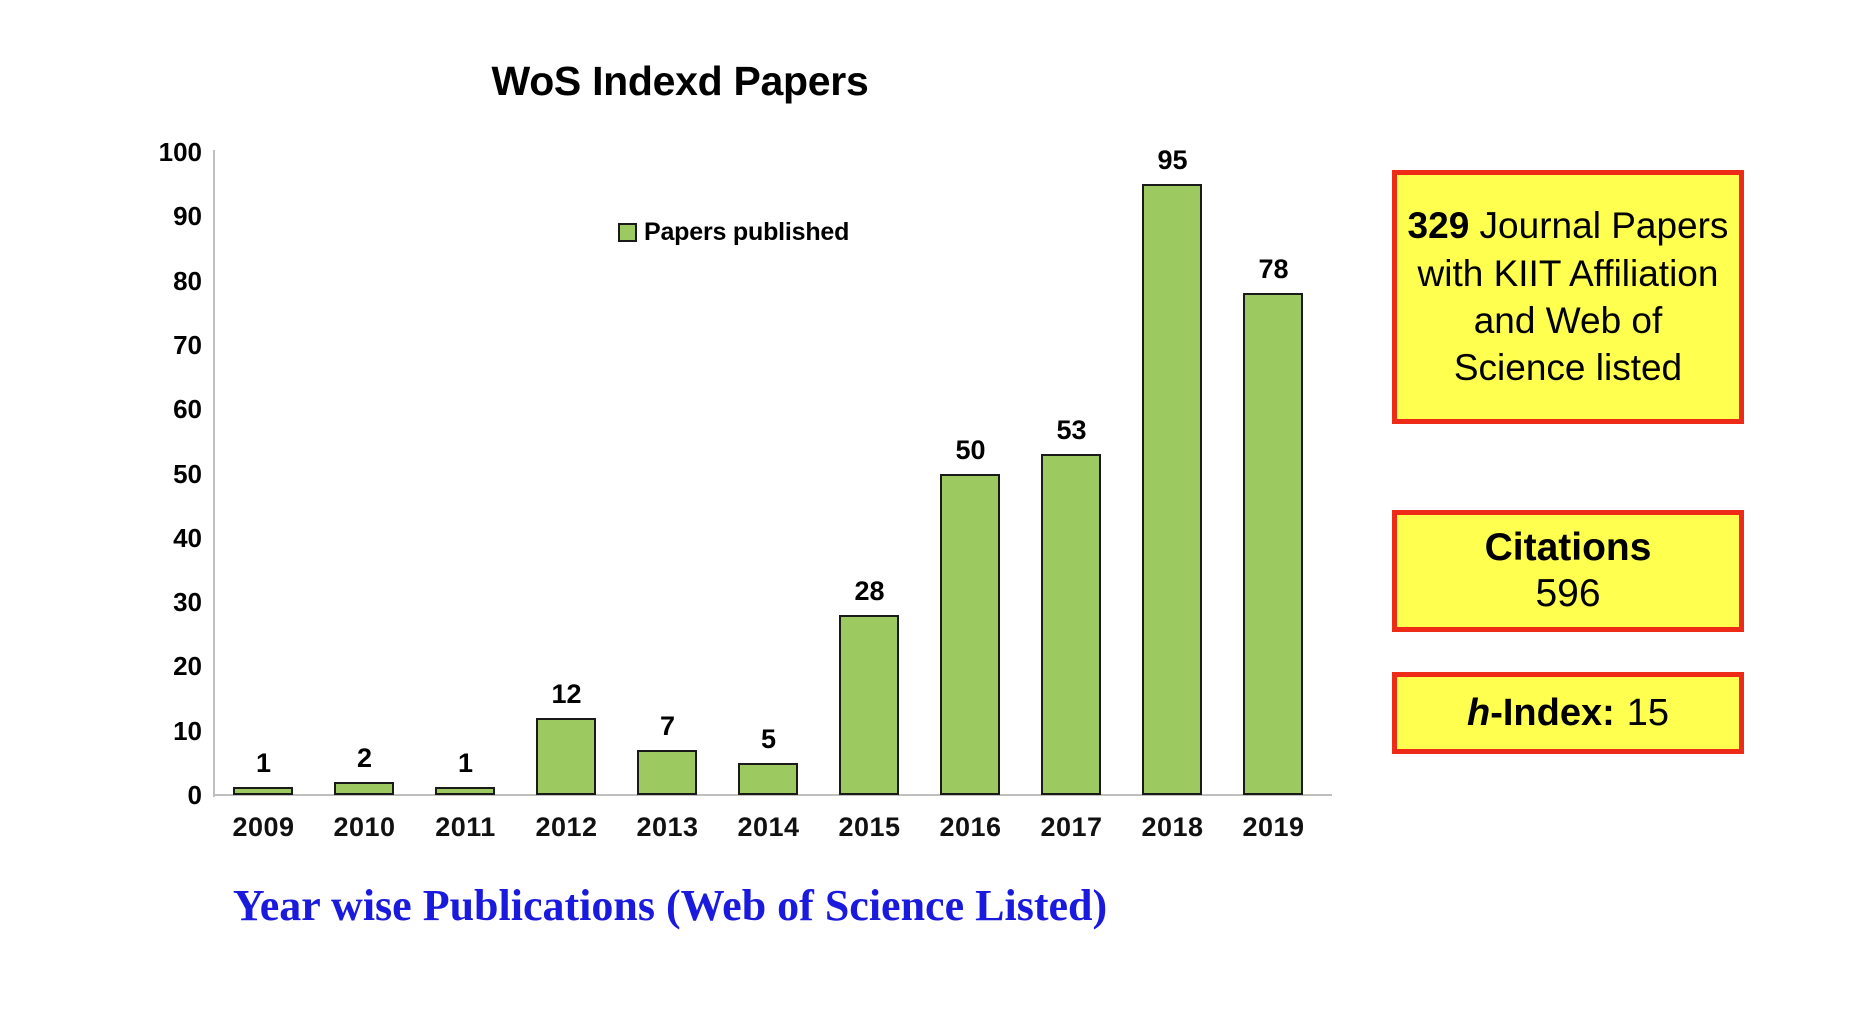  I want to click on y-tick-label: 0, so click(194, 795).